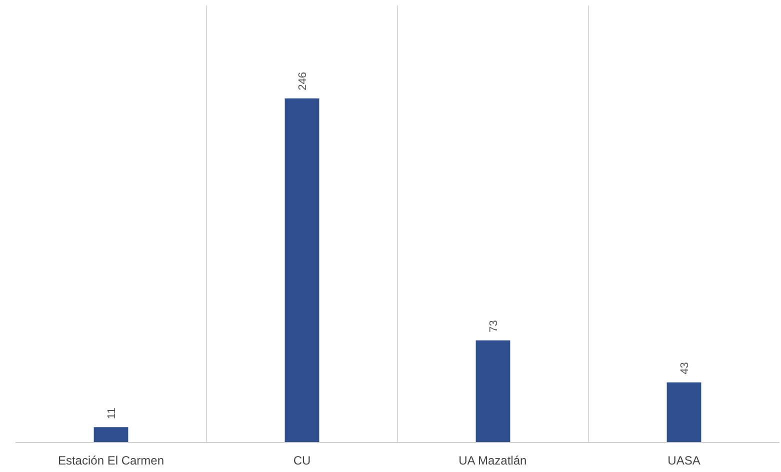 The width and height of the screenshot is (781, 472). I want to click on x-tick-label: UASA, so click(684, 461).